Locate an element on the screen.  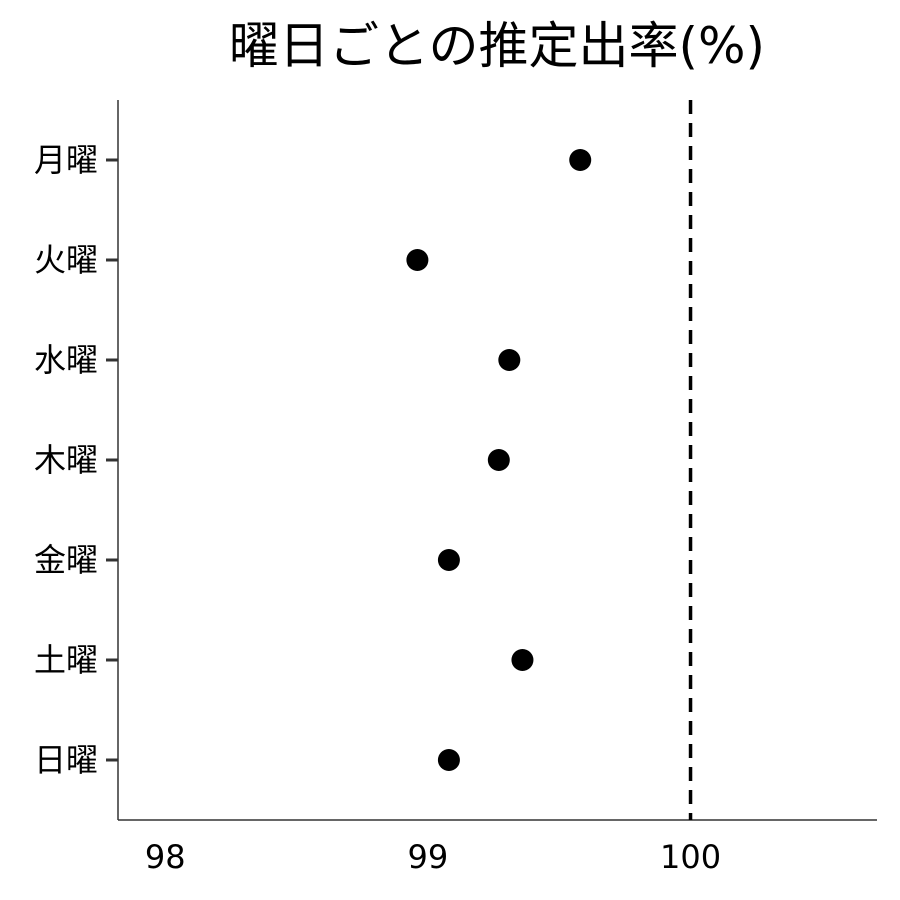
y-tick-label: 金曜 is located at coordinates (66, 560).